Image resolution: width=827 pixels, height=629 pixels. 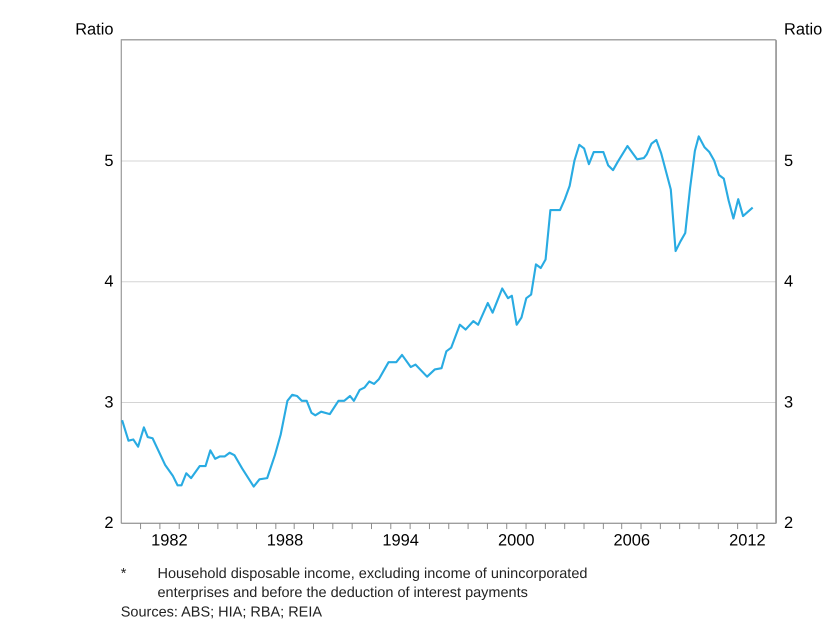 I want to click on y2-axis-title: Ratio, so click(x=803, y=29).